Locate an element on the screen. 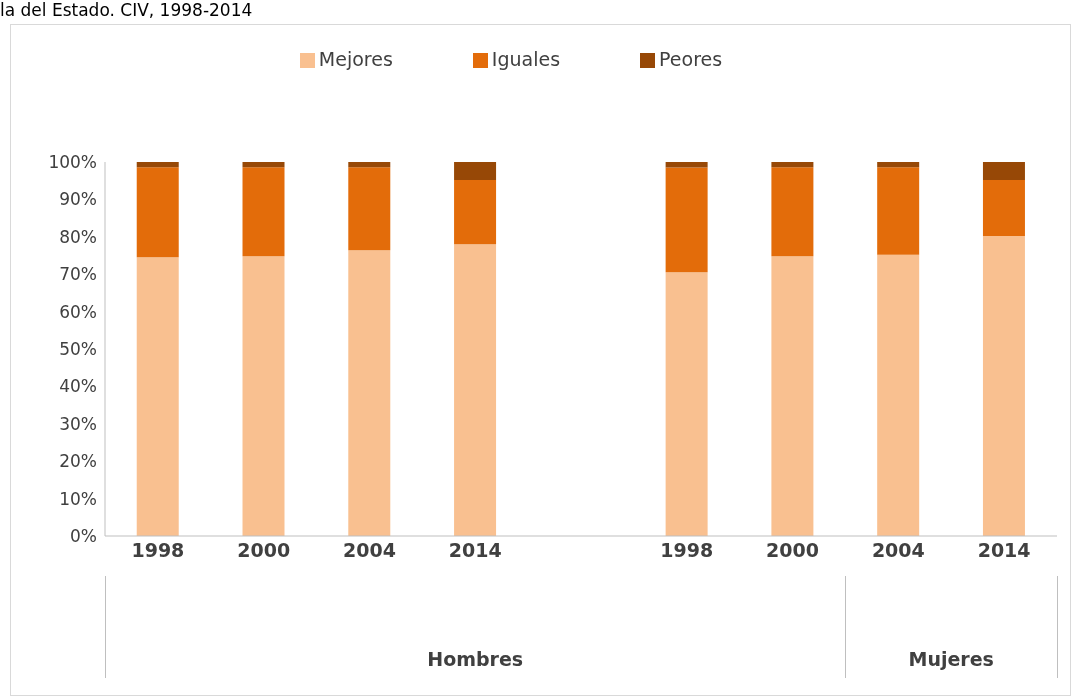 The height and width of the screenshot is (698, 1073). y-tick-label: 20% is located at coordinates (78, 461).